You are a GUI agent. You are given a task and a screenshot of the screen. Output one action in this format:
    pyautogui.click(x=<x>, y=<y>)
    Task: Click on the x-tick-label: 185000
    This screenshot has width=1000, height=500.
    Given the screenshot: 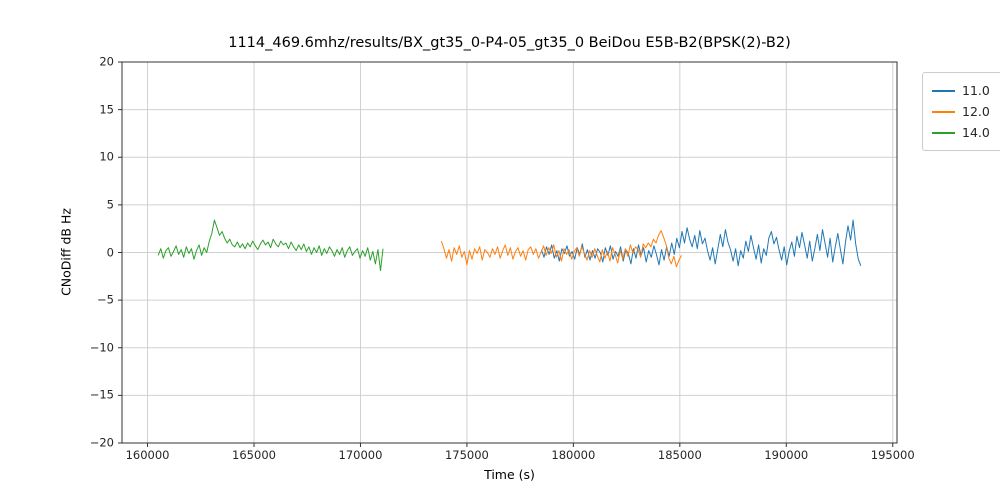 What is the action you would take?
    pyautogui.click(x=679, y=455)
    